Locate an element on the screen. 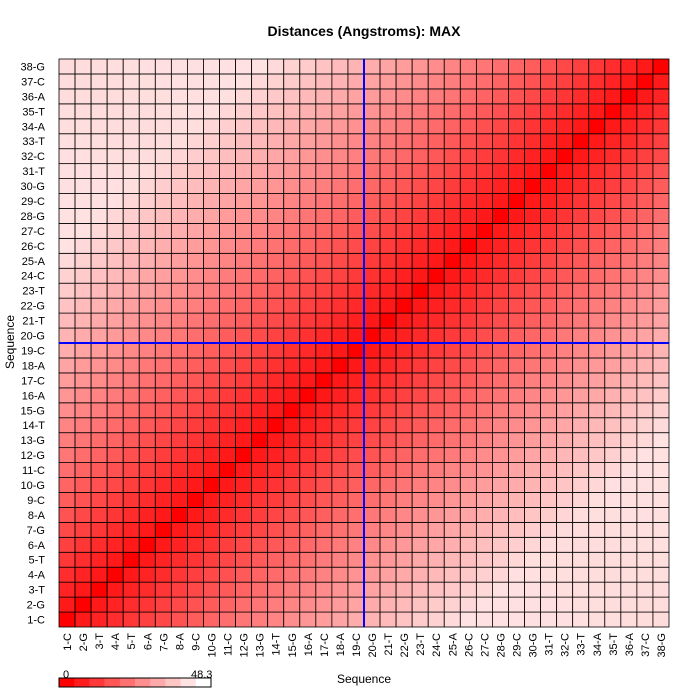 The width and height of the screenshot is (700, 700). x-tick-label: 4-A is located at coordinates (116, 641).